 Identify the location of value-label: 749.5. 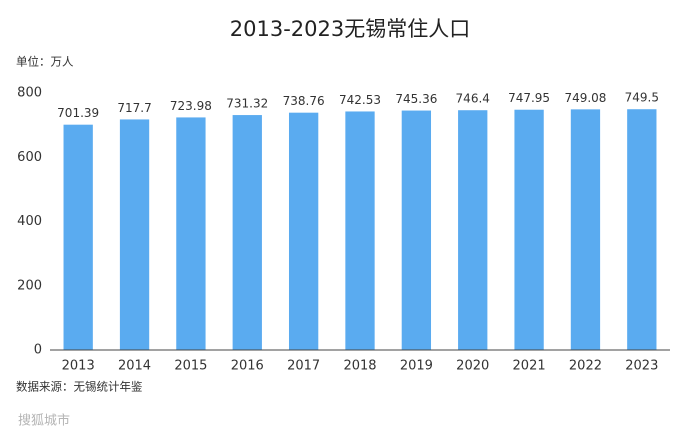
(642, 98).